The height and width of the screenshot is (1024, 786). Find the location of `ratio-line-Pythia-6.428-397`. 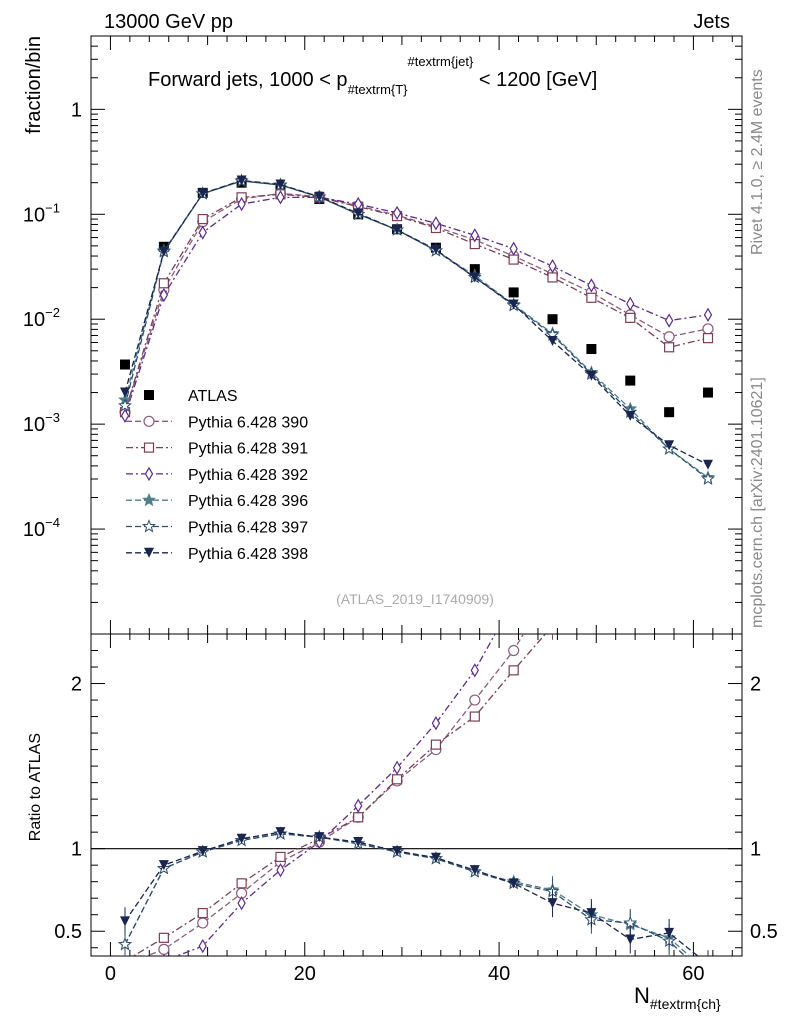

ratio-line-Pythia-6.428-397 is located at coordinates (405, 894).